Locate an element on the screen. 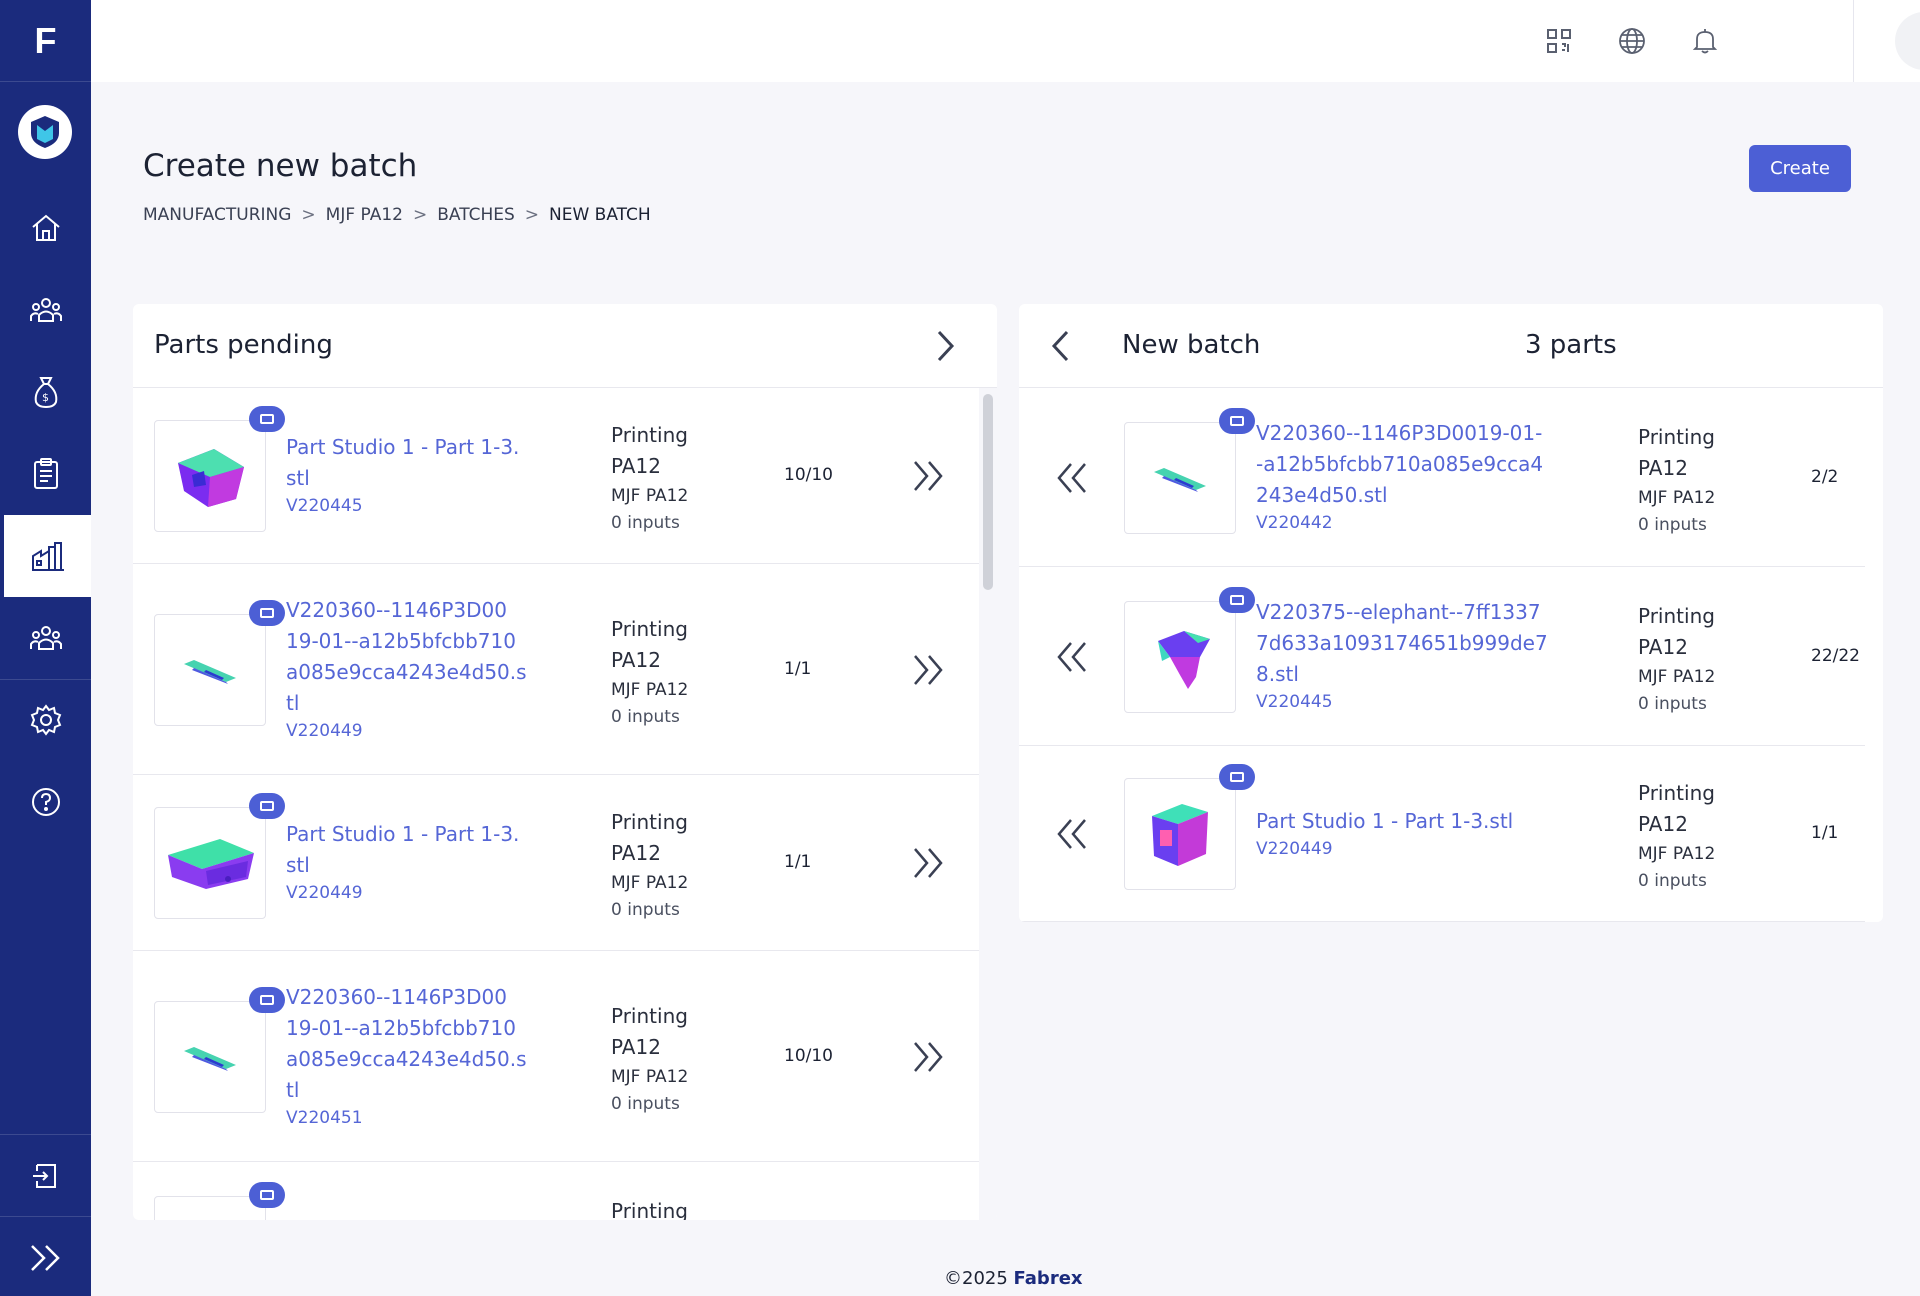  create-button: Create is located at coordinates (1800, 168).